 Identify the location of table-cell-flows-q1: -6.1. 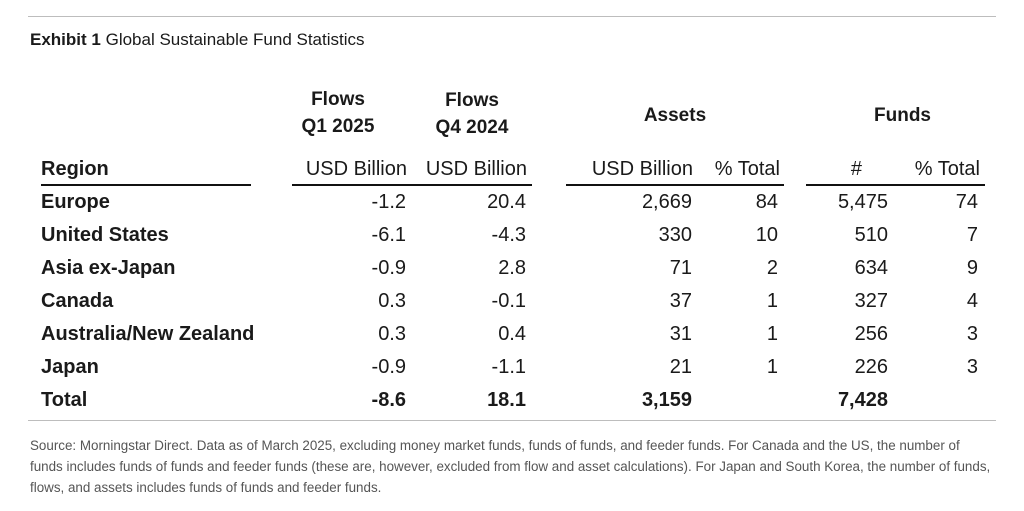
(388, 235).